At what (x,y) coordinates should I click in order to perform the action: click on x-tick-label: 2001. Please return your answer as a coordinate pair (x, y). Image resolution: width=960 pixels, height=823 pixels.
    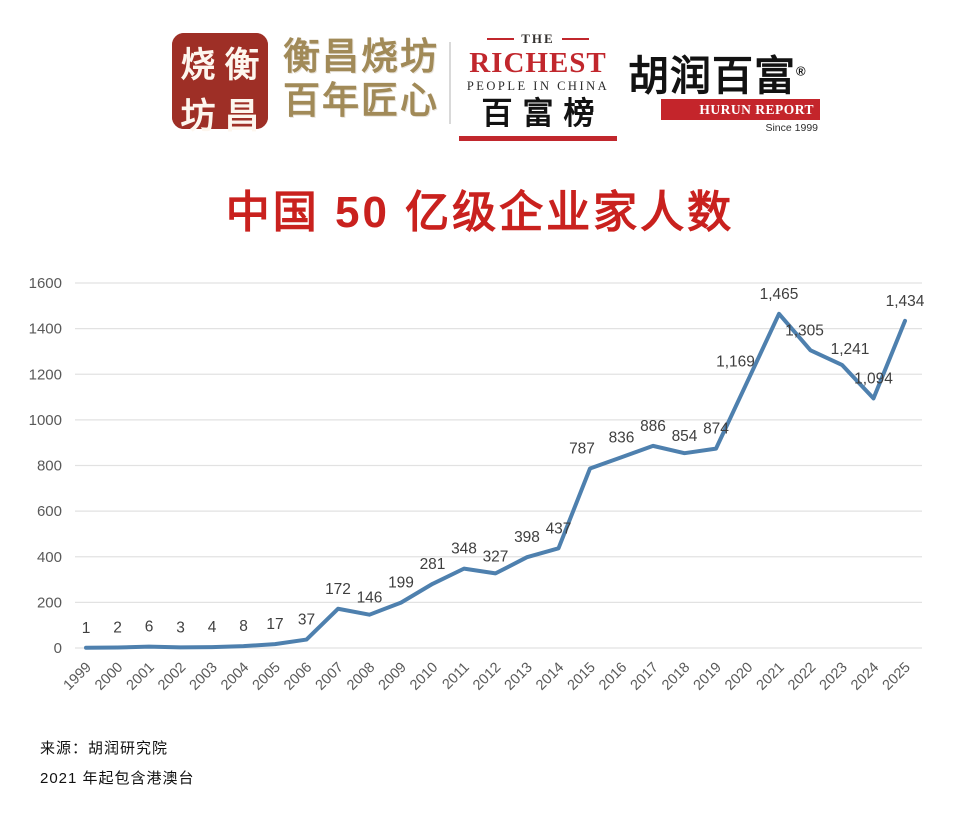
    Looking at the image, I should click on (141, 677).